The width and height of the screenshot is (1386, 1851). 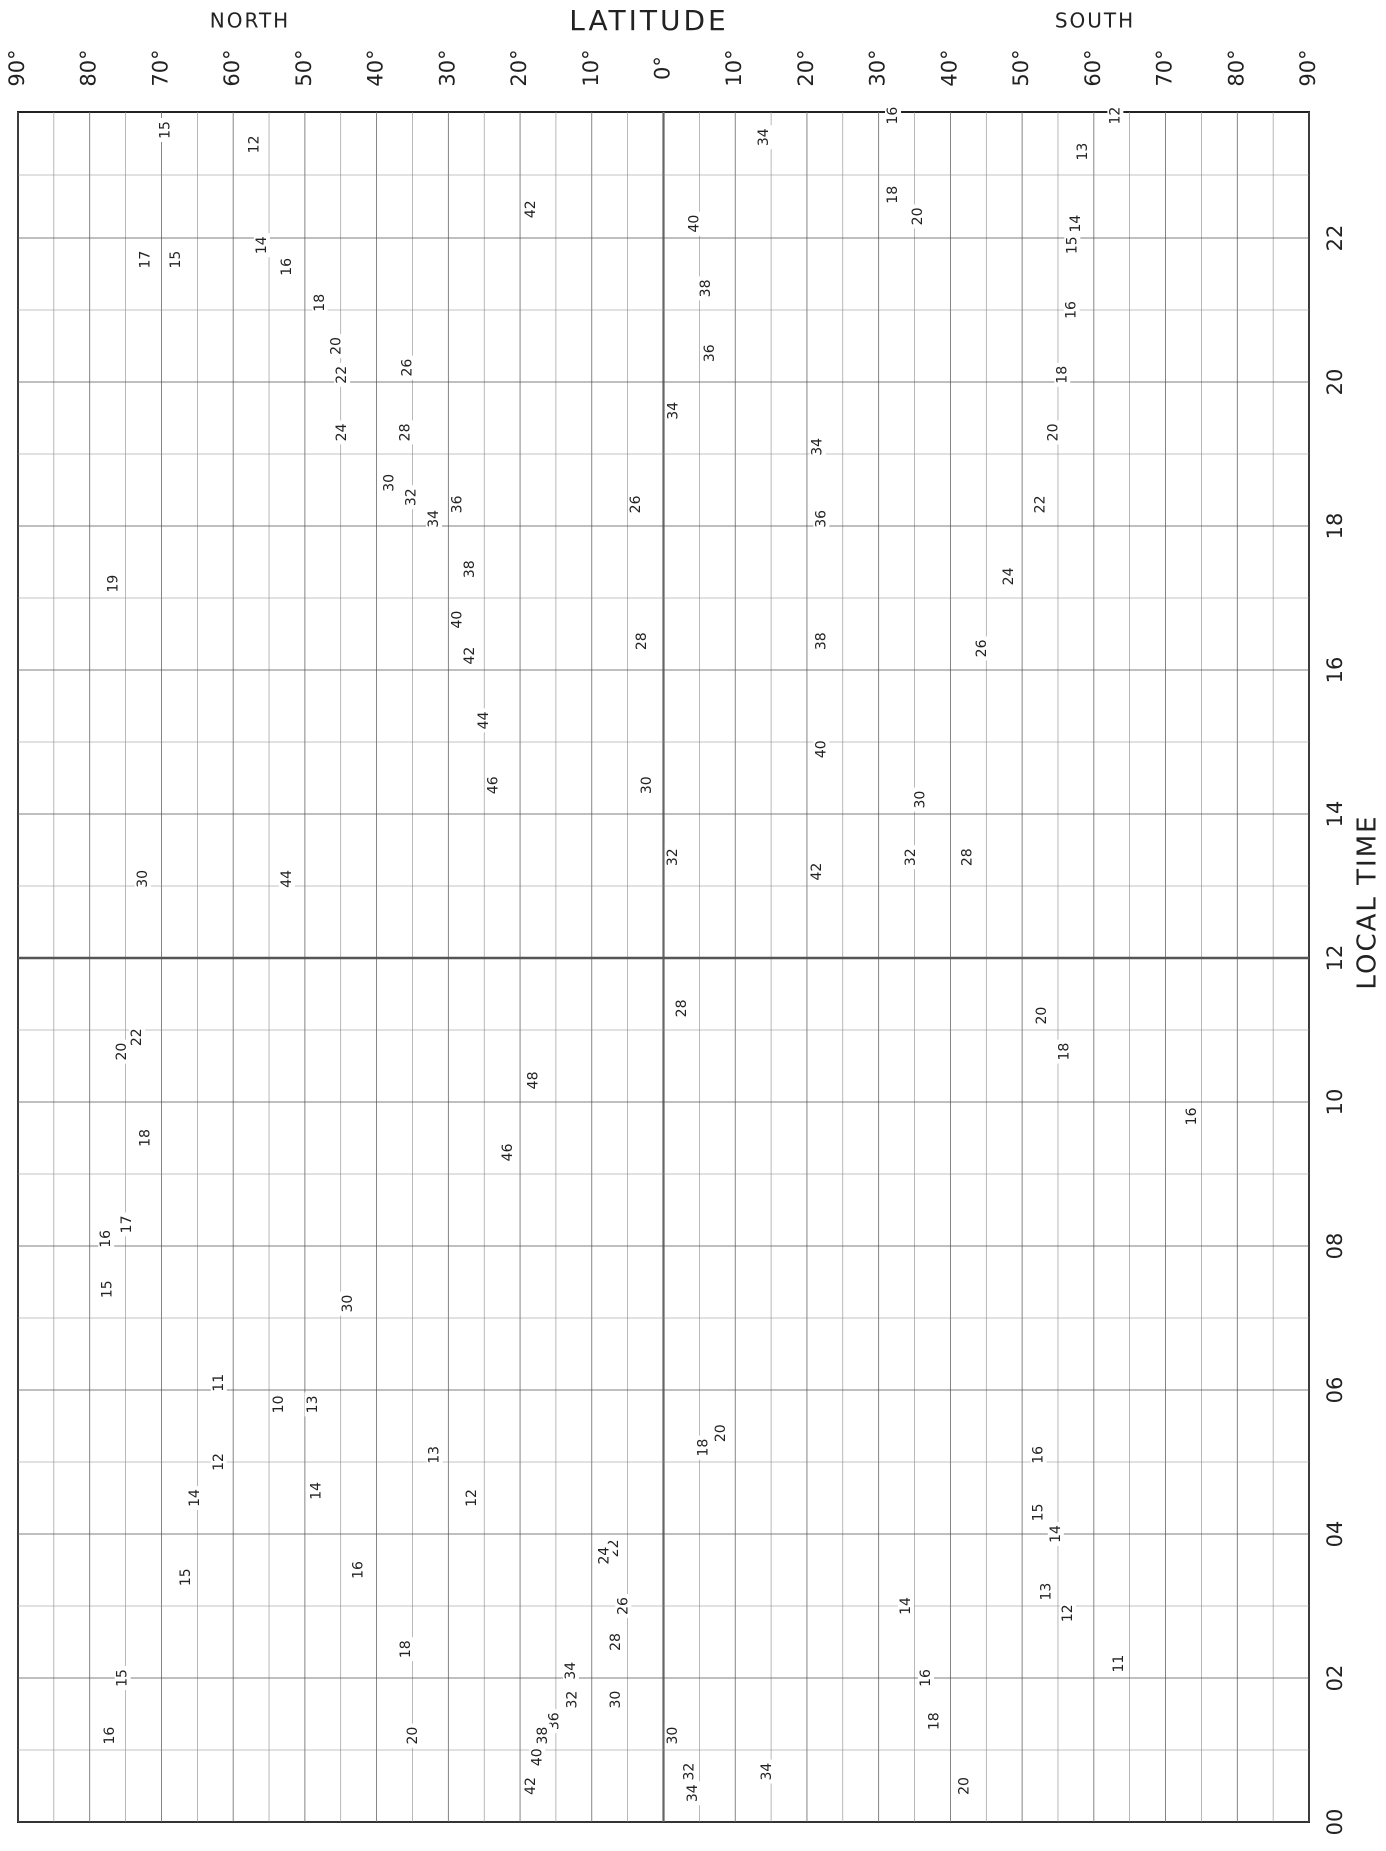 What do you see at coordinates (616, 1642) in the screenshot?
I see `contour-label: 28` at bounding box center [616, 1642].